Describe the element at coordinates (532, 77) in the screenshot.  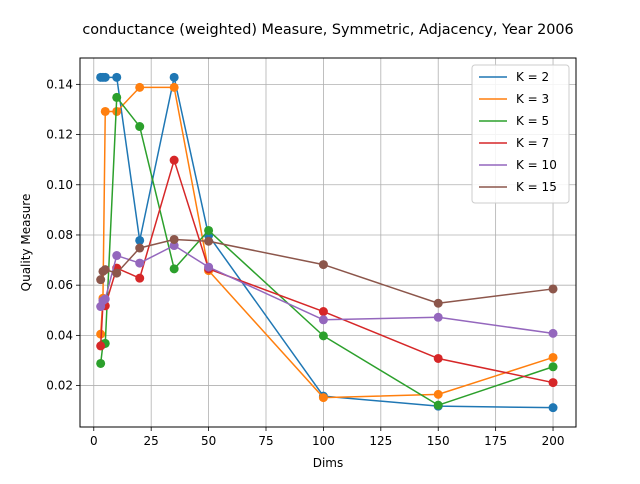
I see `legend-label: K = 2` at that location.